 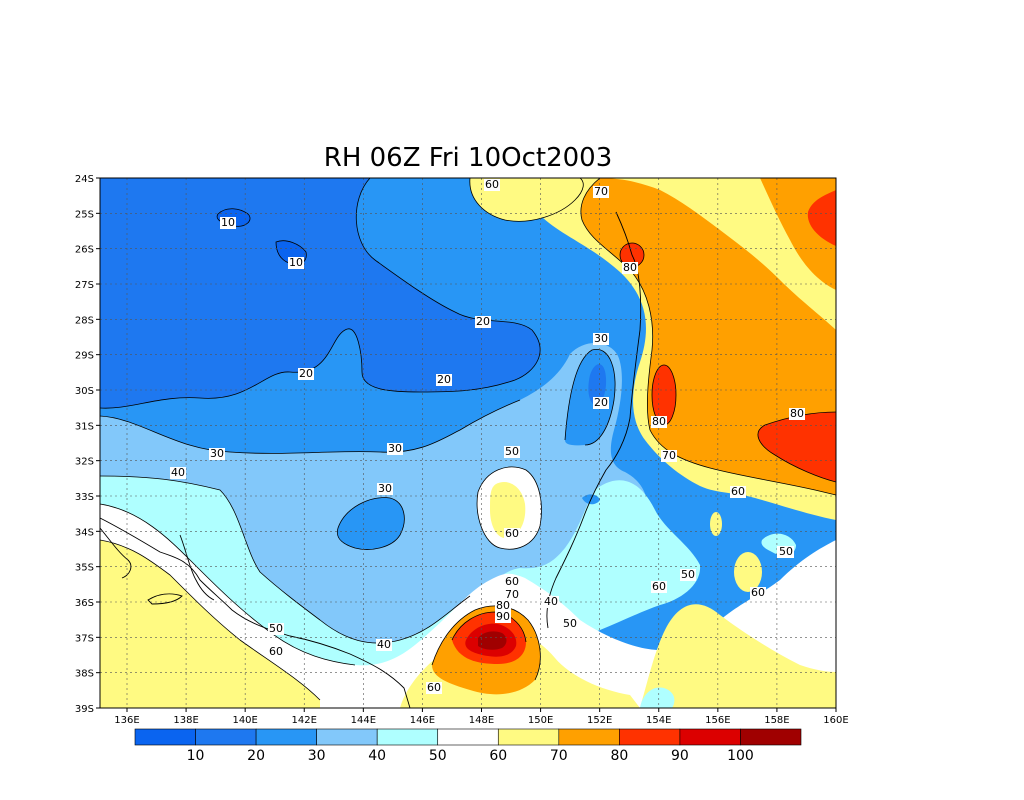 I want to click on contour-line-inner-ring, so click(x=509, y=508).